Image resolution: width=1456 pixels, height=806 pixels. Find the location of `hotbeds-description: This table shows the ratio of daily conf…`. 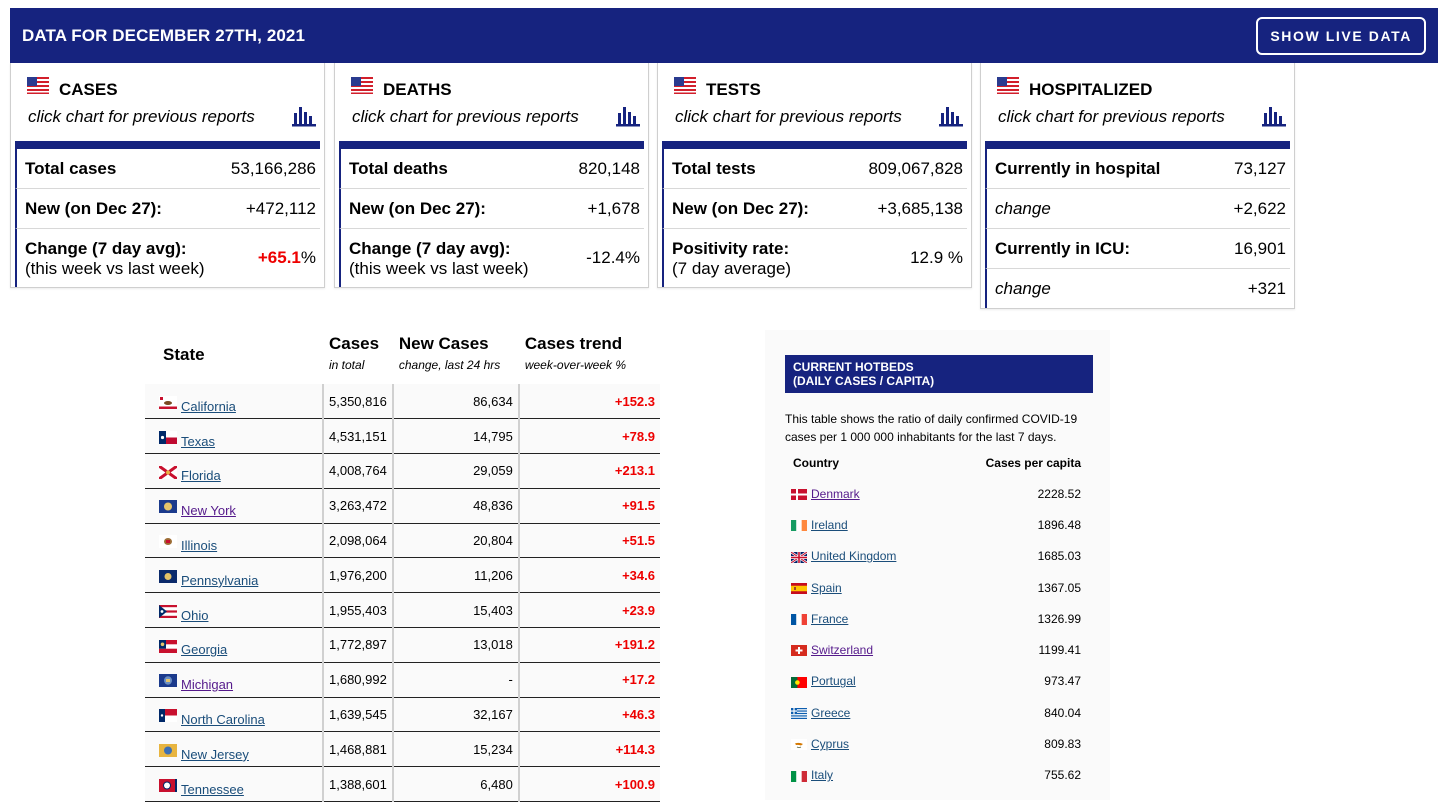

hotbeds-description: This table shows the ratio of daily conf… is located at coordinates (931, 428).